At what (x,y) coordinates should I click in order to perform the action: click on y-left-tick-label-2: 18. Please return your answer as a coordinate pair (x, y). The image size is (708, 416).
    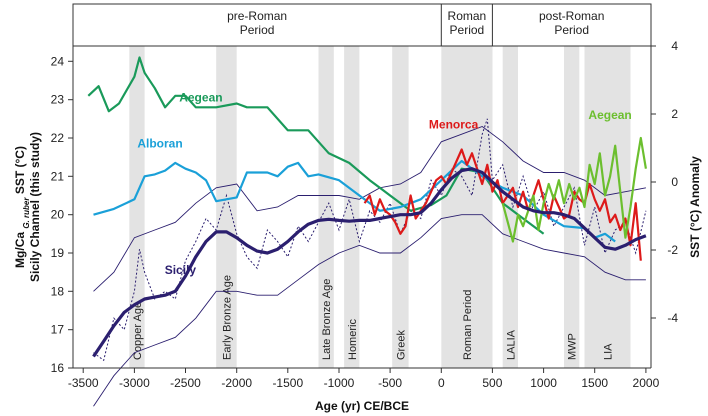
    Looking at the image, I should click on (58, 291).